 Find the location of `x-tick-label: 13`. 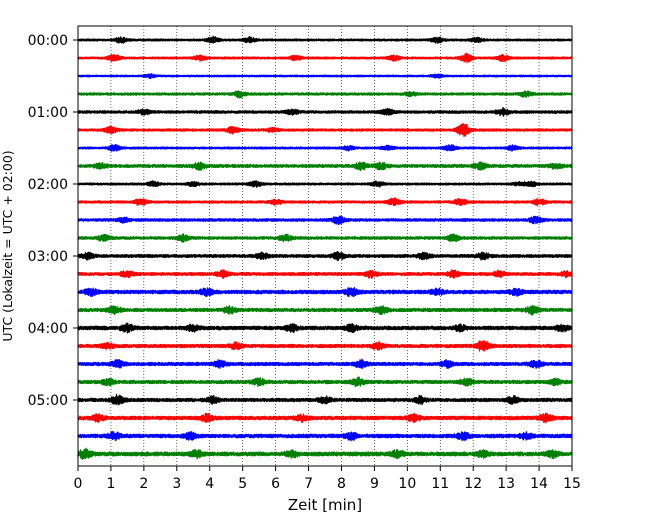

x-tick-label: 13 is located at coordinates (506, 484).